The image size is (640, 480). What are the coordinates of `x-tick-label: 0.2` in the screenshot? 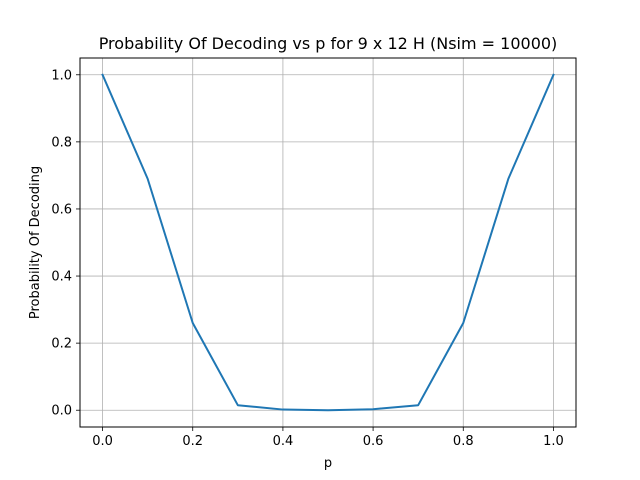 It's located at (192, 441).